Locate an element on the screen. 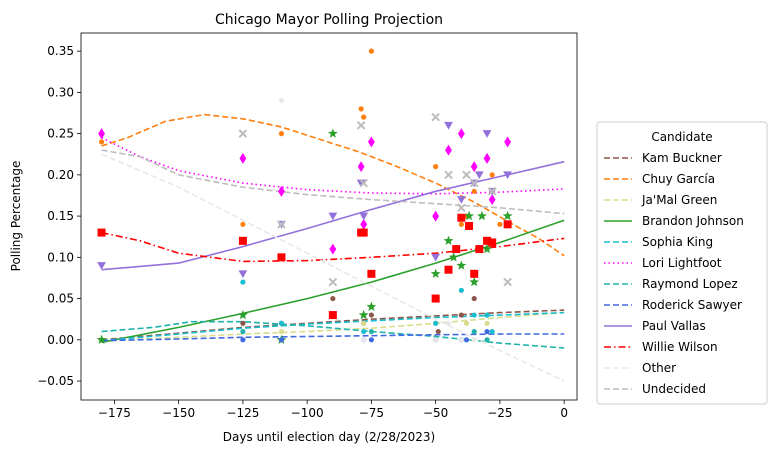  x-tick-label: 0 is located at coordinates (564, 413).